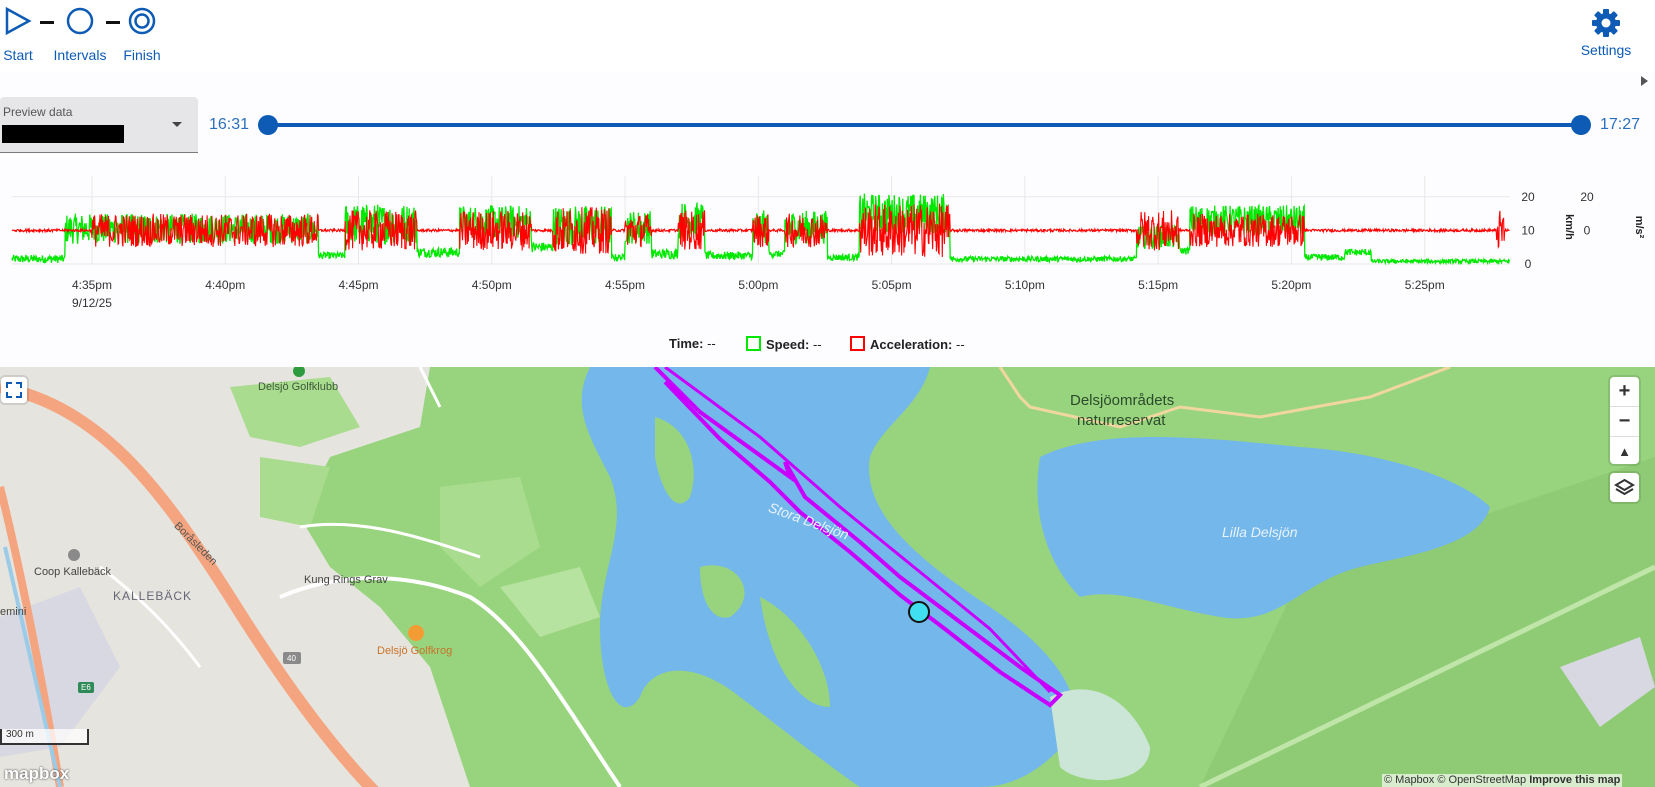 This screenshot has height=787, width=1655. I want to click on accel-axis-tick: 20, so click(1587, 197).